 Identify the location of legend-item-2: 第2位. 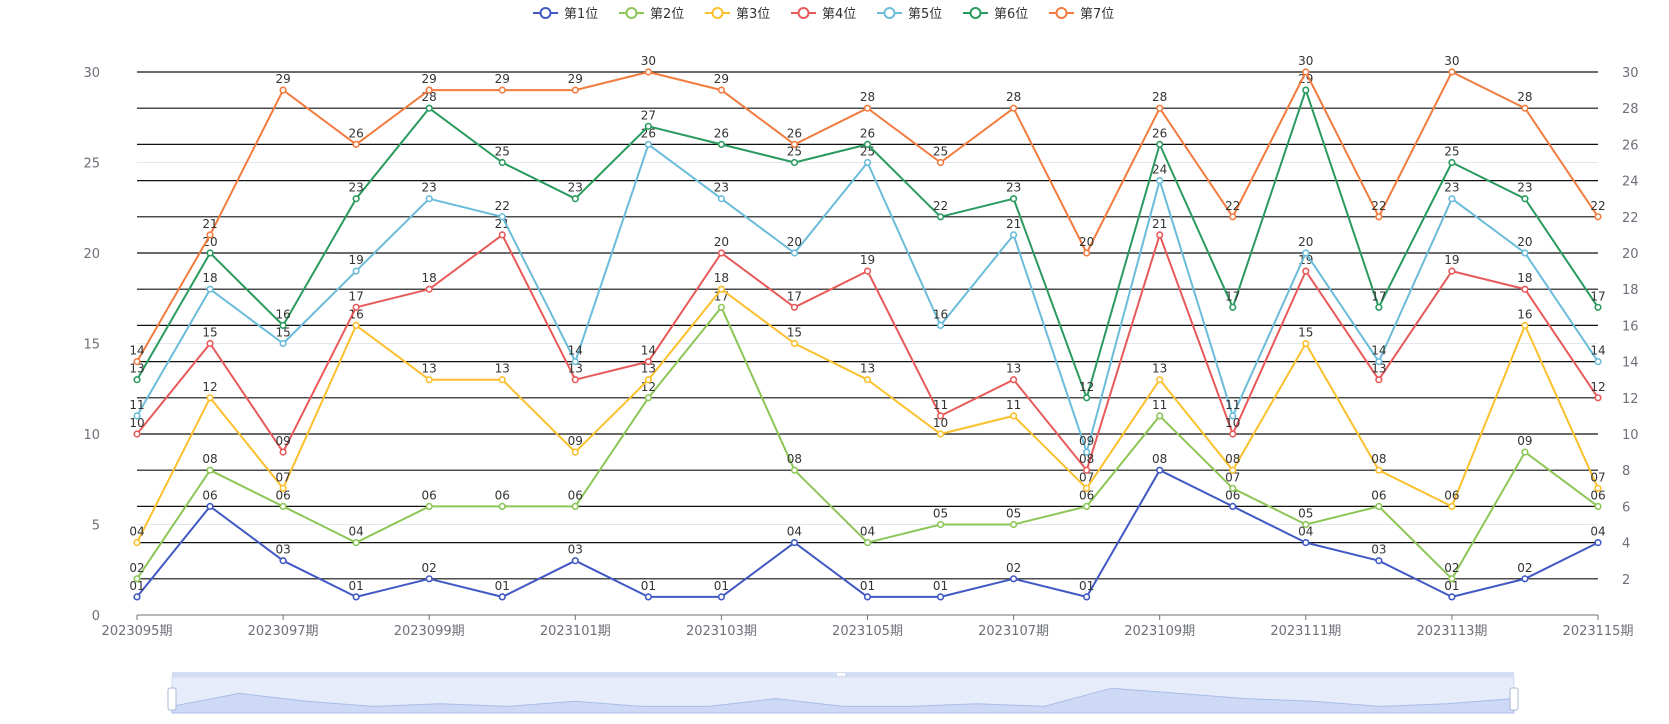
(651, 14).